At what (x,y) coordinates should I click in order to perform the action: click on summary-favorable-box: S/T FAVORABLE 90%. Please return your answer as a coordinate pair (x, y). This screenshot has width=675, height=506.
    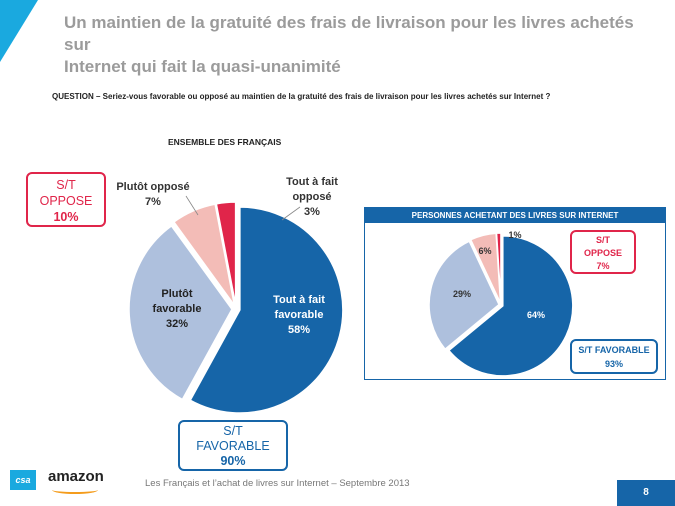
    Looking at the image, I should click on (233, 445).